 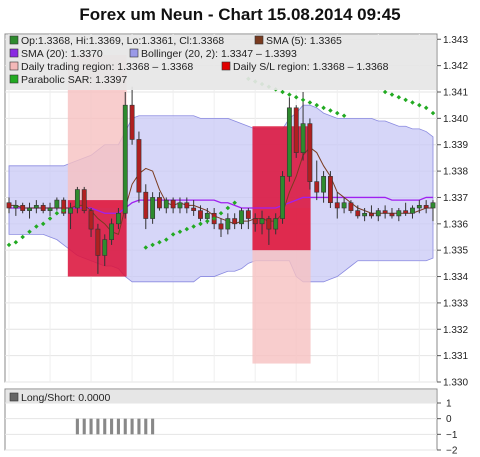 What do you see at coordinates (455, 119) in the screenshot?
I see `y-tick-label: 1.340` at bounding box center [455, 119].